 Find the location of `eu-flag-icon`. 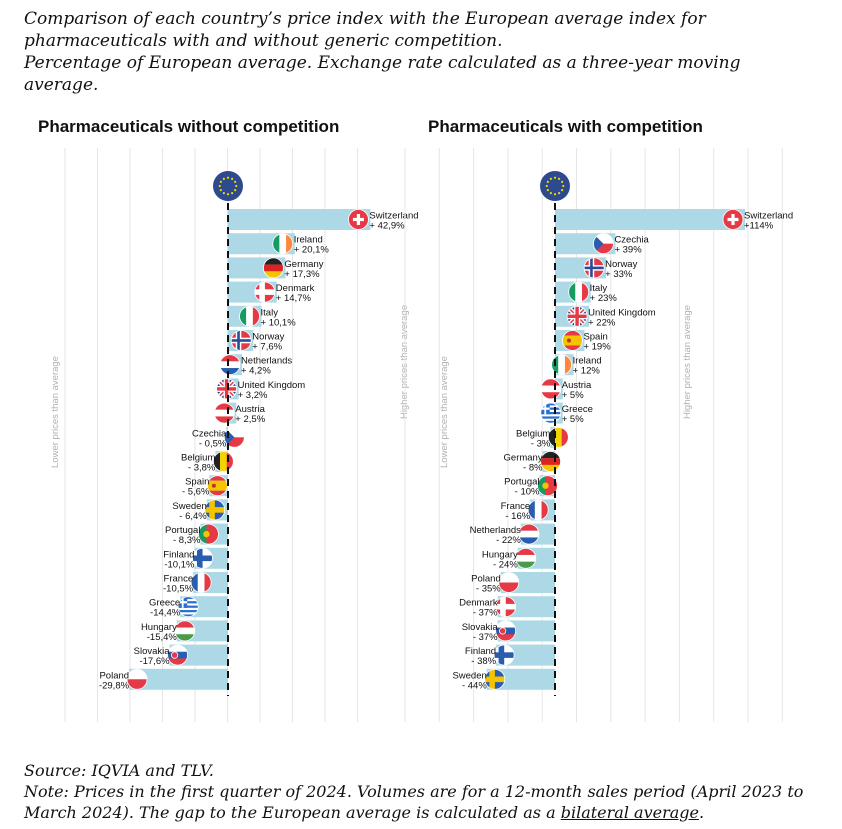

eu-flag-icon is located at coordinates (228, 186).